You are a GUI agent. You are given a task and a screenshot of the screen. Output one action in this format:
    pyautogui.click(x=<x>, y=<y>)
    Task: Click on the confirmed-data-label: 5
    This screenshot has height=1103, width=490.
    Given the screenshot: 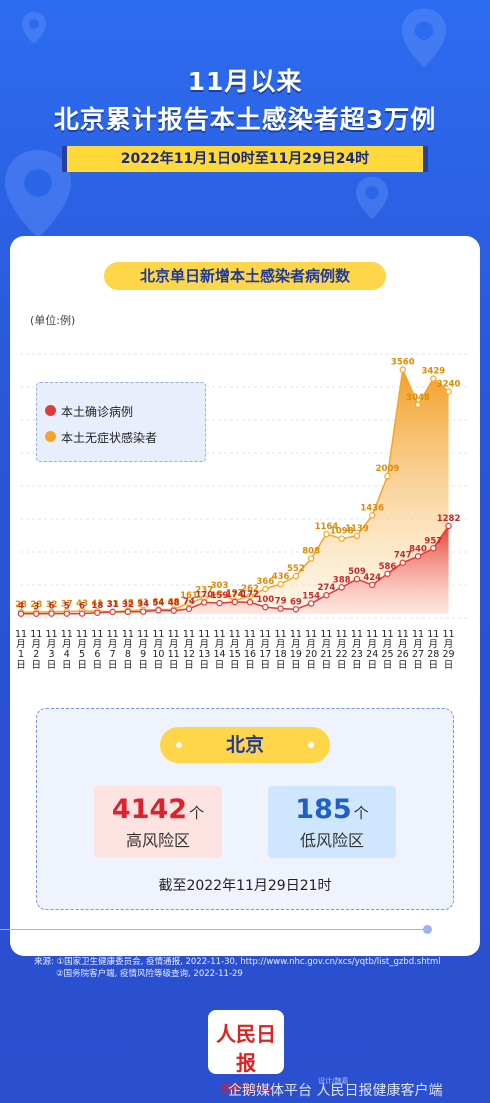 What is the action you would take?
    pyautogui.click(x=67, y=607)
    